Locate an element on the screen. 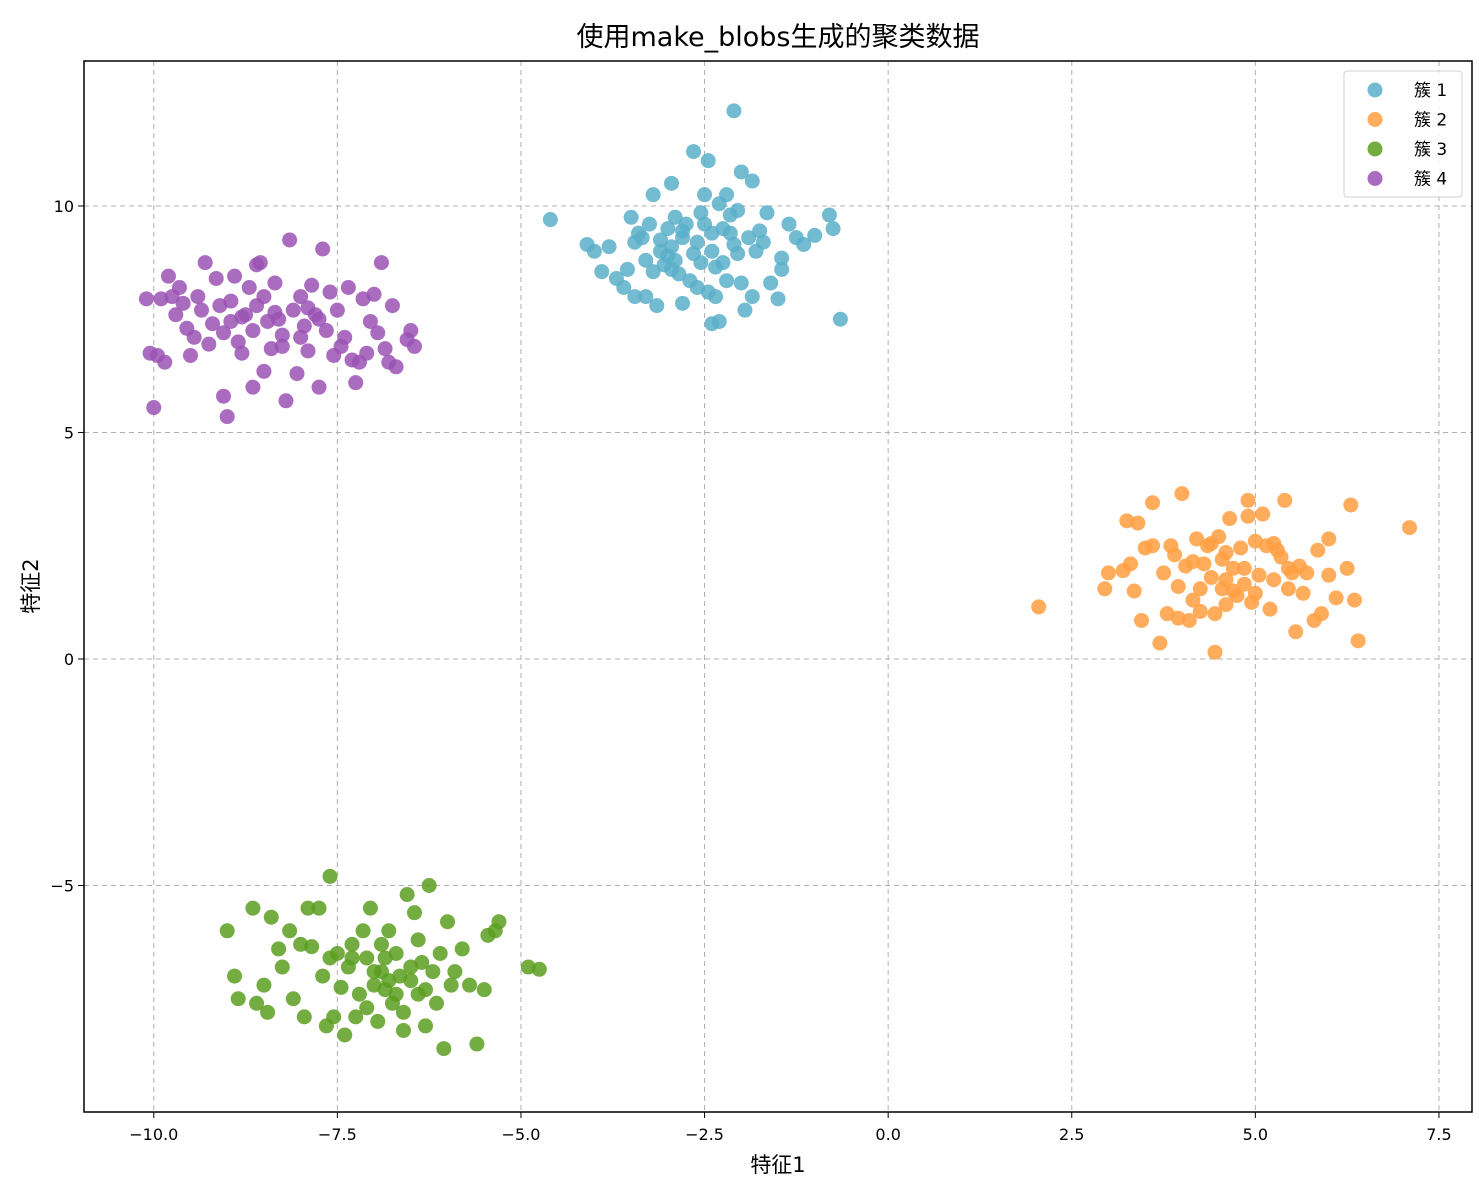  y-tick-label: 5 is located at coordinates (69, 432).